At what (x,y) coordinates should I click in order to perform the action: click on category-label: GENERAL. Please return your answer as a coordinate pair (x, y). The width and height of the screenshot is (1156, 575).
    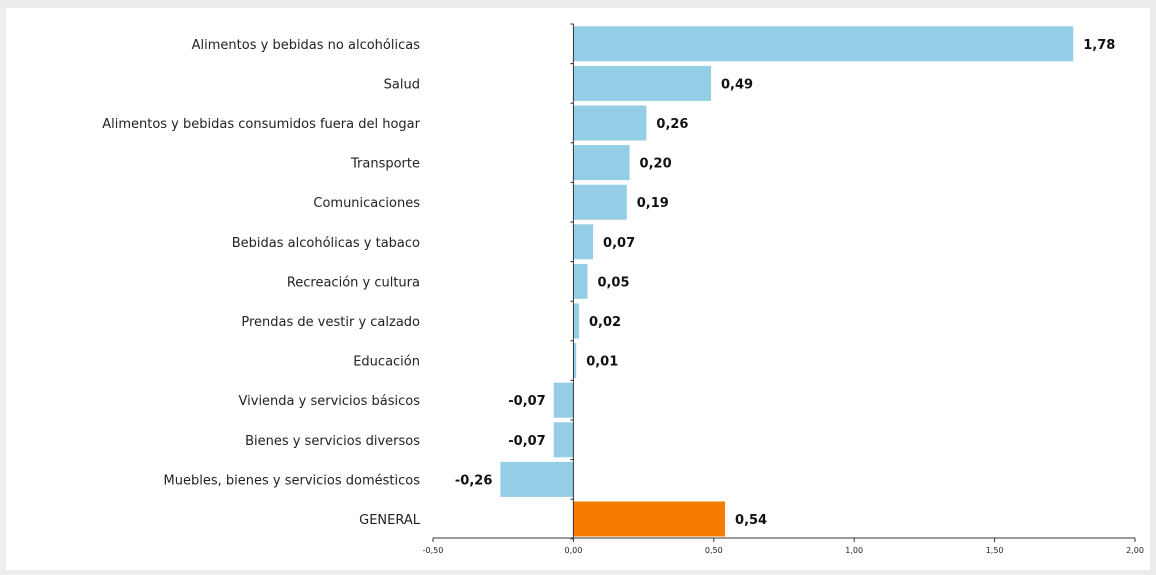
    Looking at the image, I should click on (390, 520).